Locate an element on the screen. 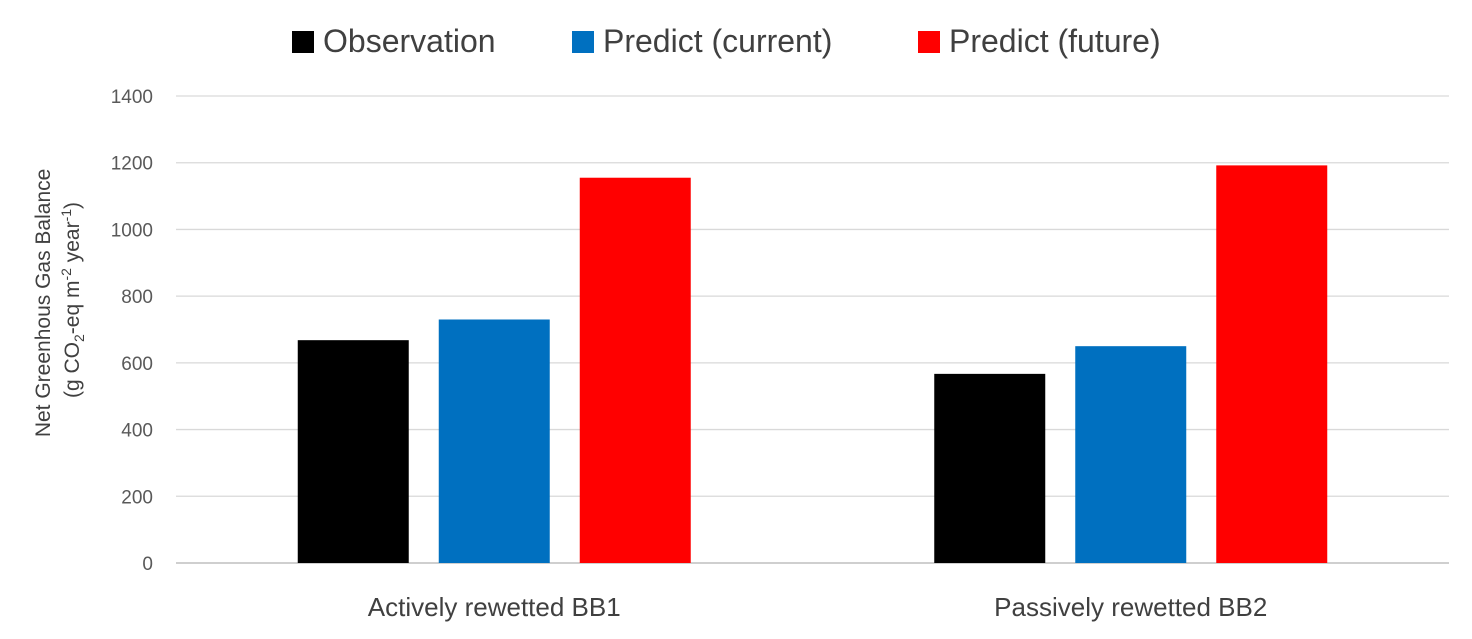 This screenshot has height=639, width=1472. y-axis-ticks: 0 200 400 600 800 1000 1200 1400 is located at coordinates (132, 331).